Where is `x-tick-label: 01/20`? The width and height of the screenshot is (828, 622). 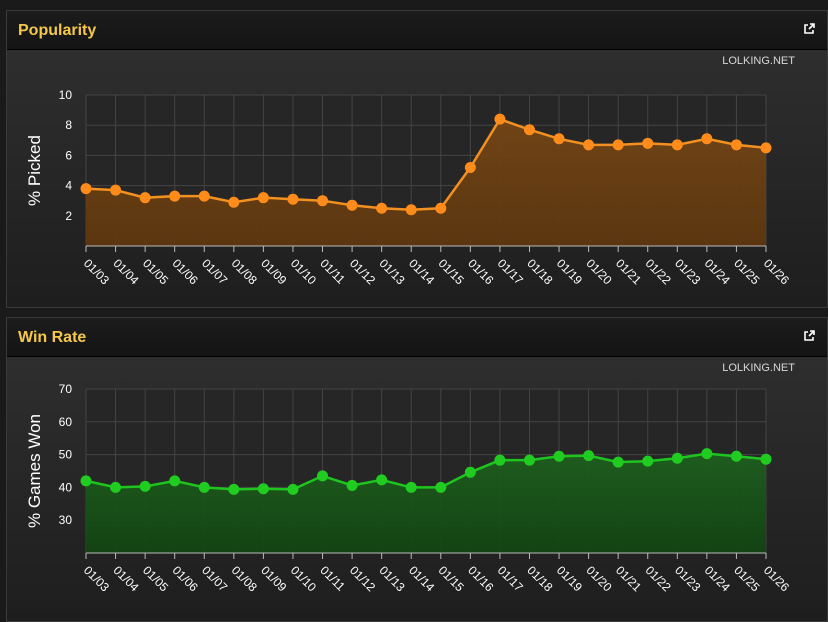
x-tick-label: 01/20 is located at coordinates (598, 578).